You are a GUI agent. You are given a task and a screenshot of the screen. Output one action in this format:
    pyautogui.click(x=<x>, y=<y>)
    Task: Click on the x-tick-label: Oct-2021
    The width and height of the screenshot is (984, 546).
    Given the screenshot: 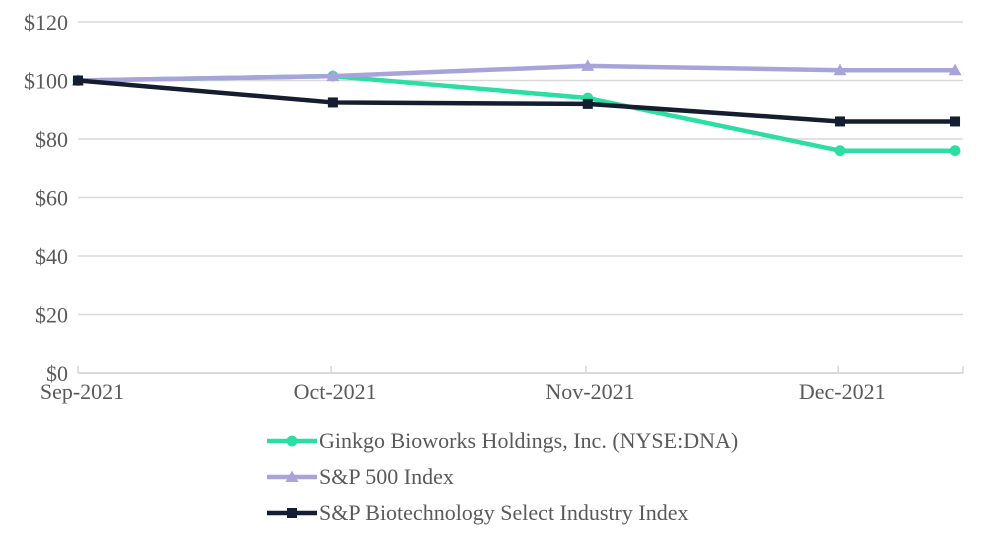 What is the action you would take?
    pyautogui.click(x=335, y=391)
    